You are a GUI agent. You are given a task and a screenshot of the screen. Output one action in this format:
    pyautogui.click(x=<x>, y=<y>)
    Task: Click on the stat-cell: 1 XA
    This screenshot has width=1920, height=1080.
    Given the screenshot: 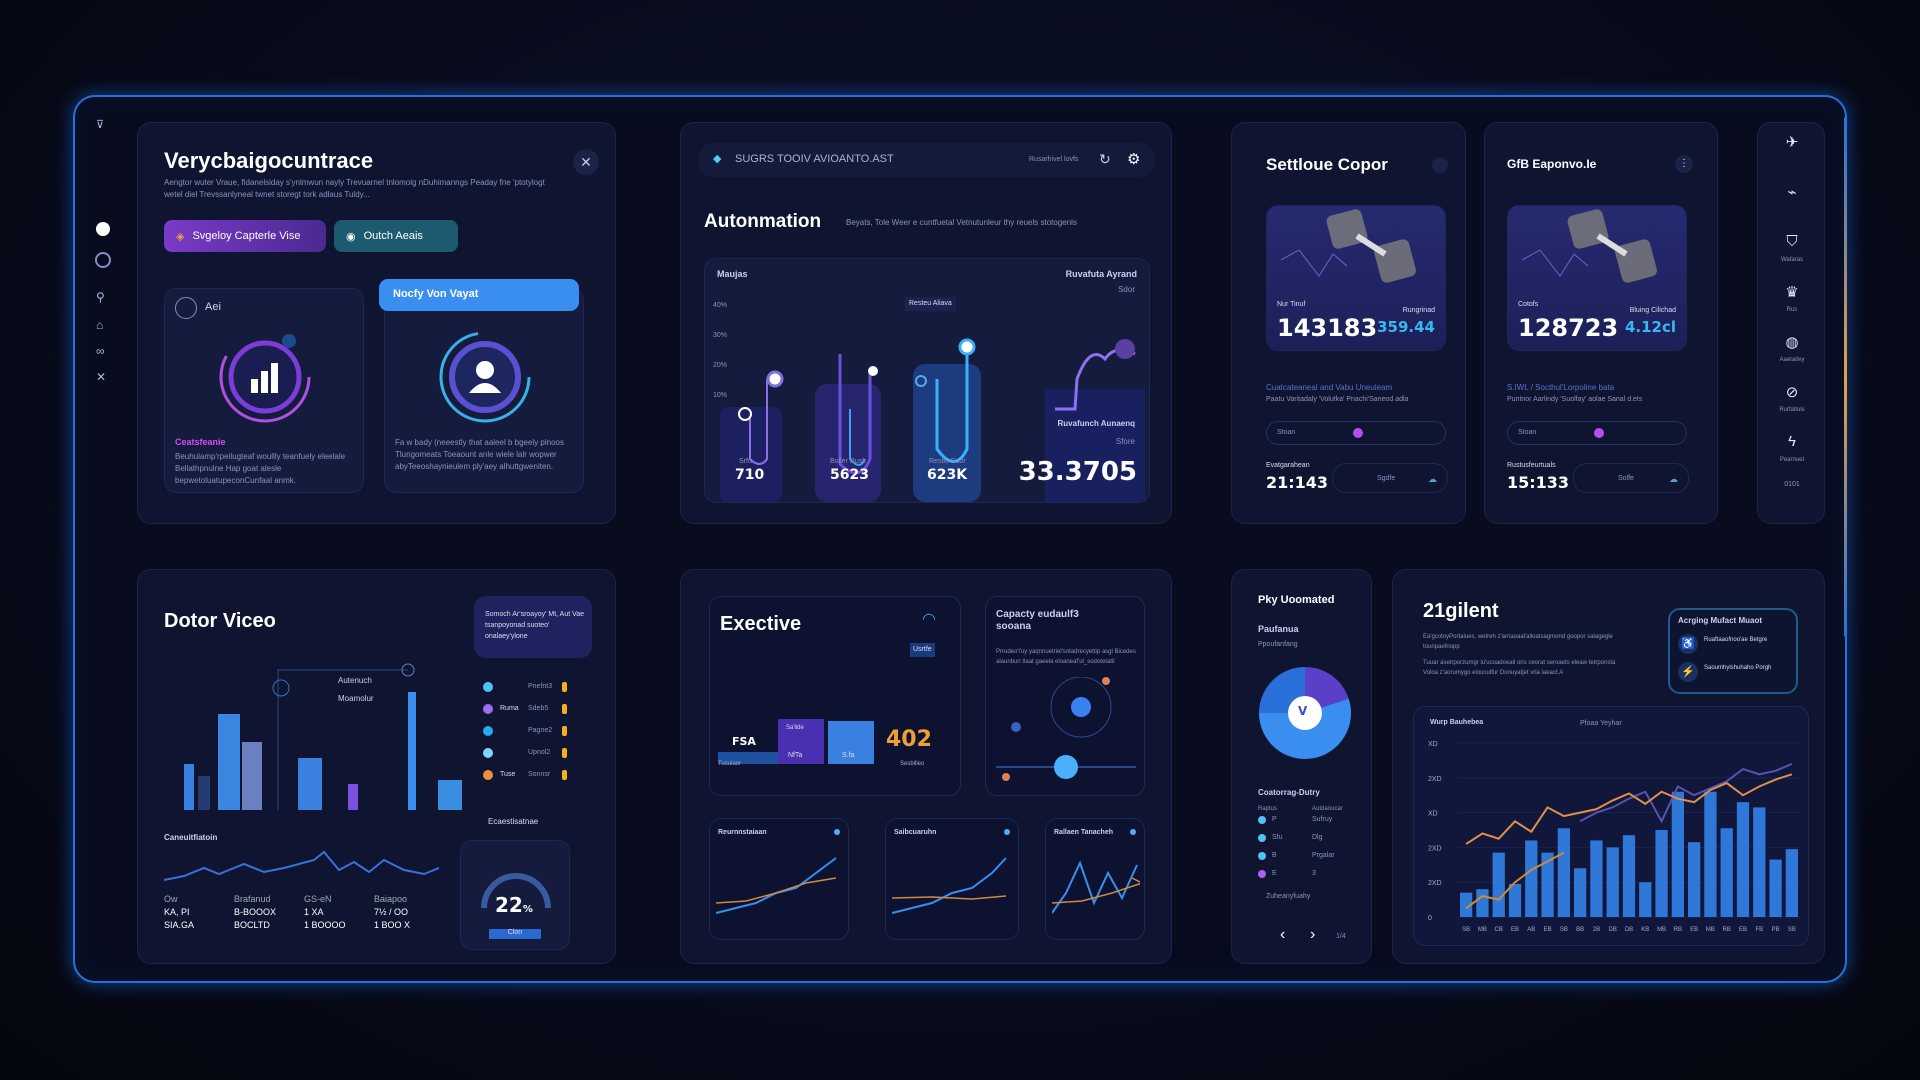 What is the action you would take?
    pyautogui.click(x=314, y=912)
    